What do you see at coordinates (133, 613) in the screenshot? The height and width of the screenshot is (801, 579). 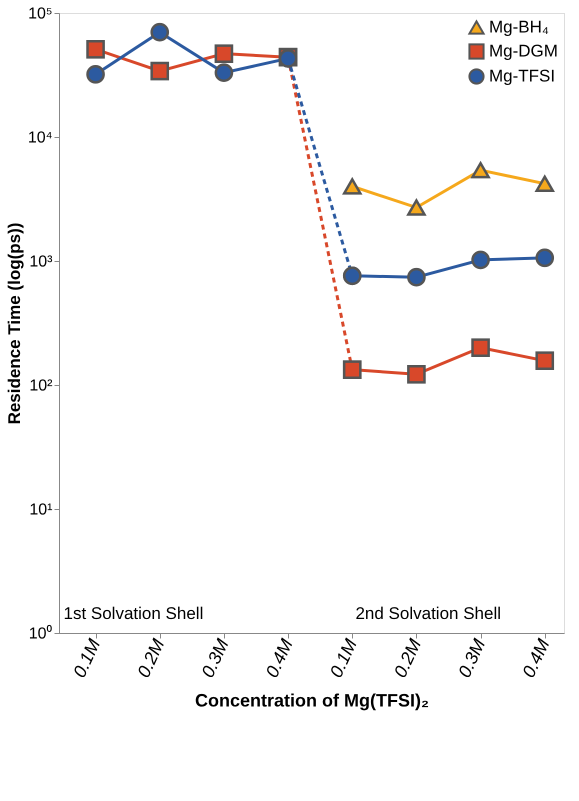 I see `annotation: 1st Solvation Shell` at bounding box center [133, 613].